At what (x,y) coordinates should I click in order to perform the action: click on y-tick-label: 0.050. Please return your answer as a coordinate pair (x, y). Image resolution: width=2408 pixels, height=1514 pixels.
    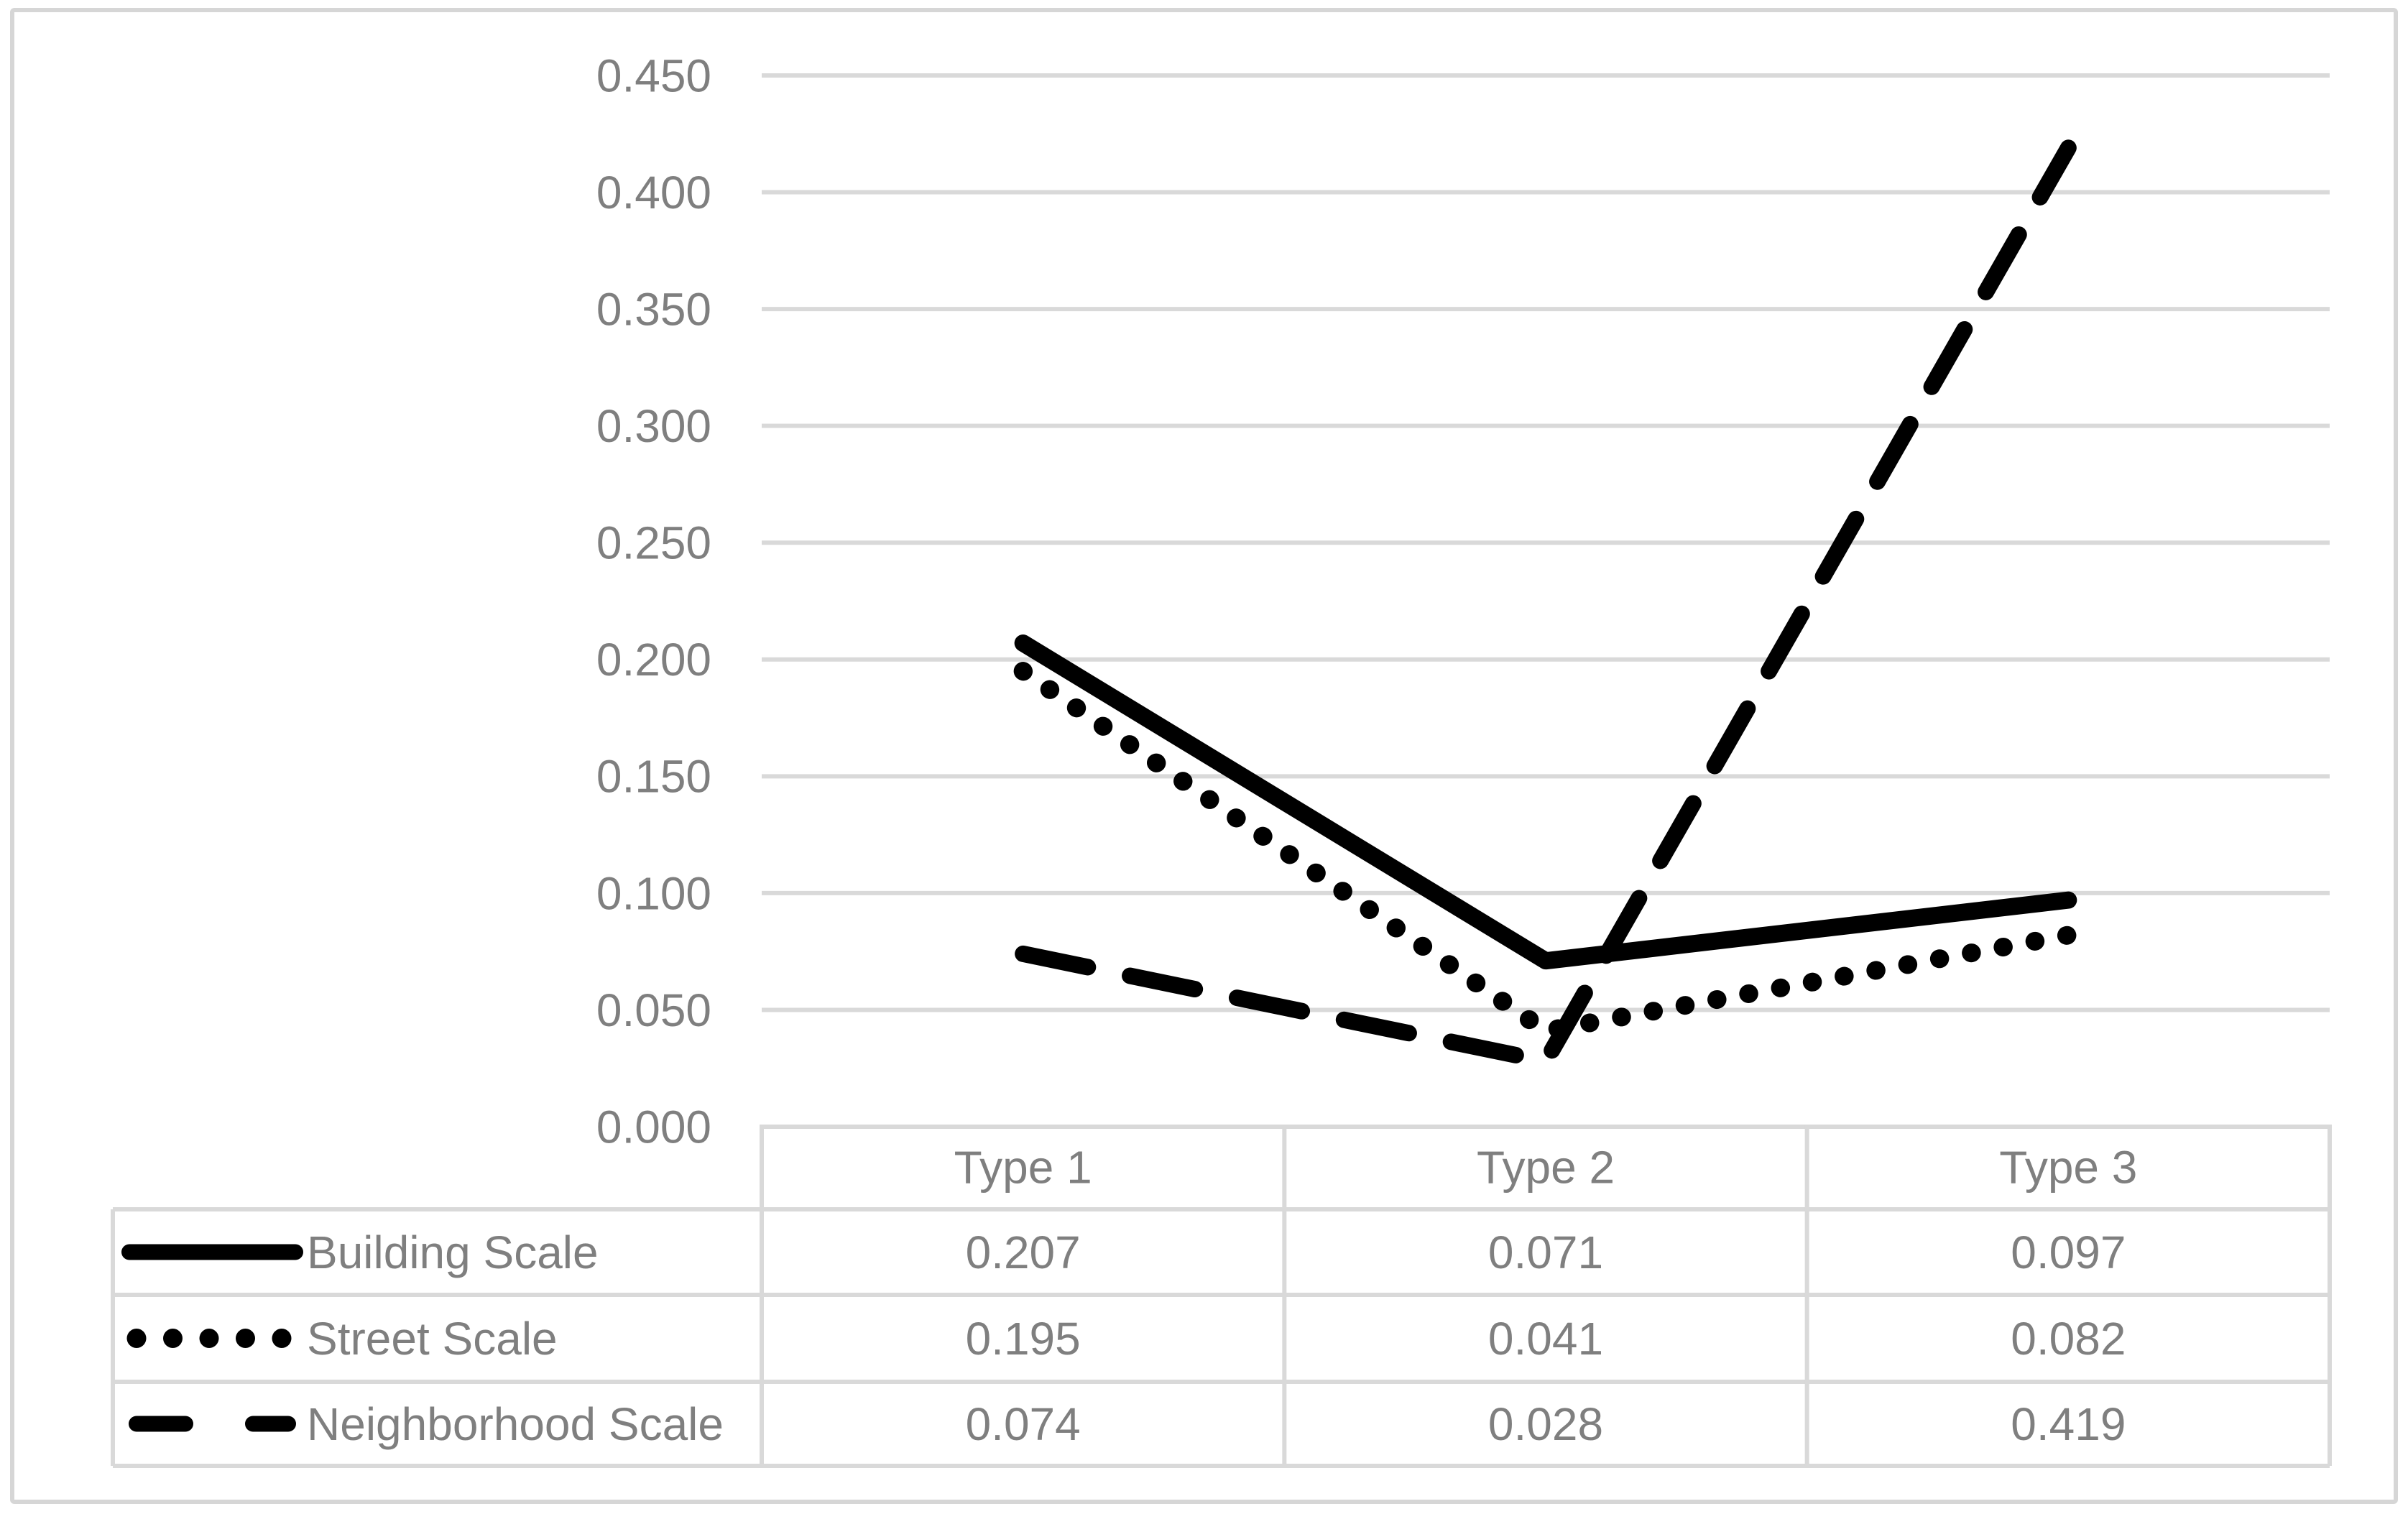
    Looking at the image, I should click on (653, 1010).